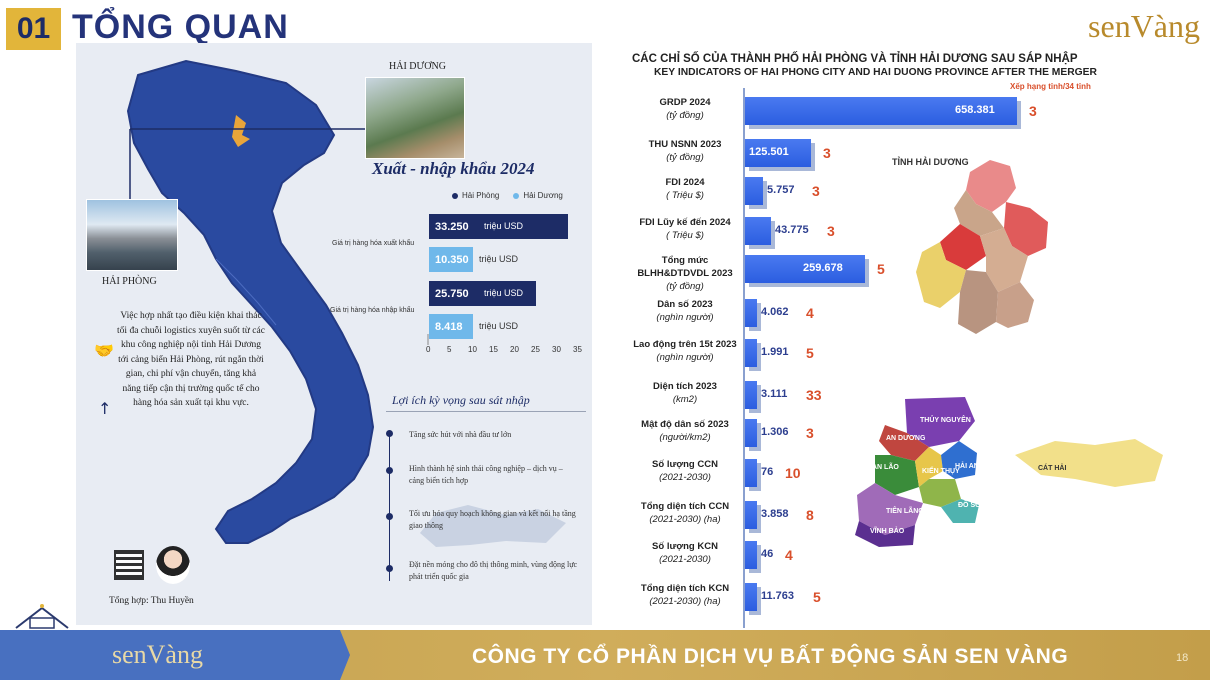  Describe the element at coordinates (389, 506) in the screenshot. I see `benefits-timeline` at that location.